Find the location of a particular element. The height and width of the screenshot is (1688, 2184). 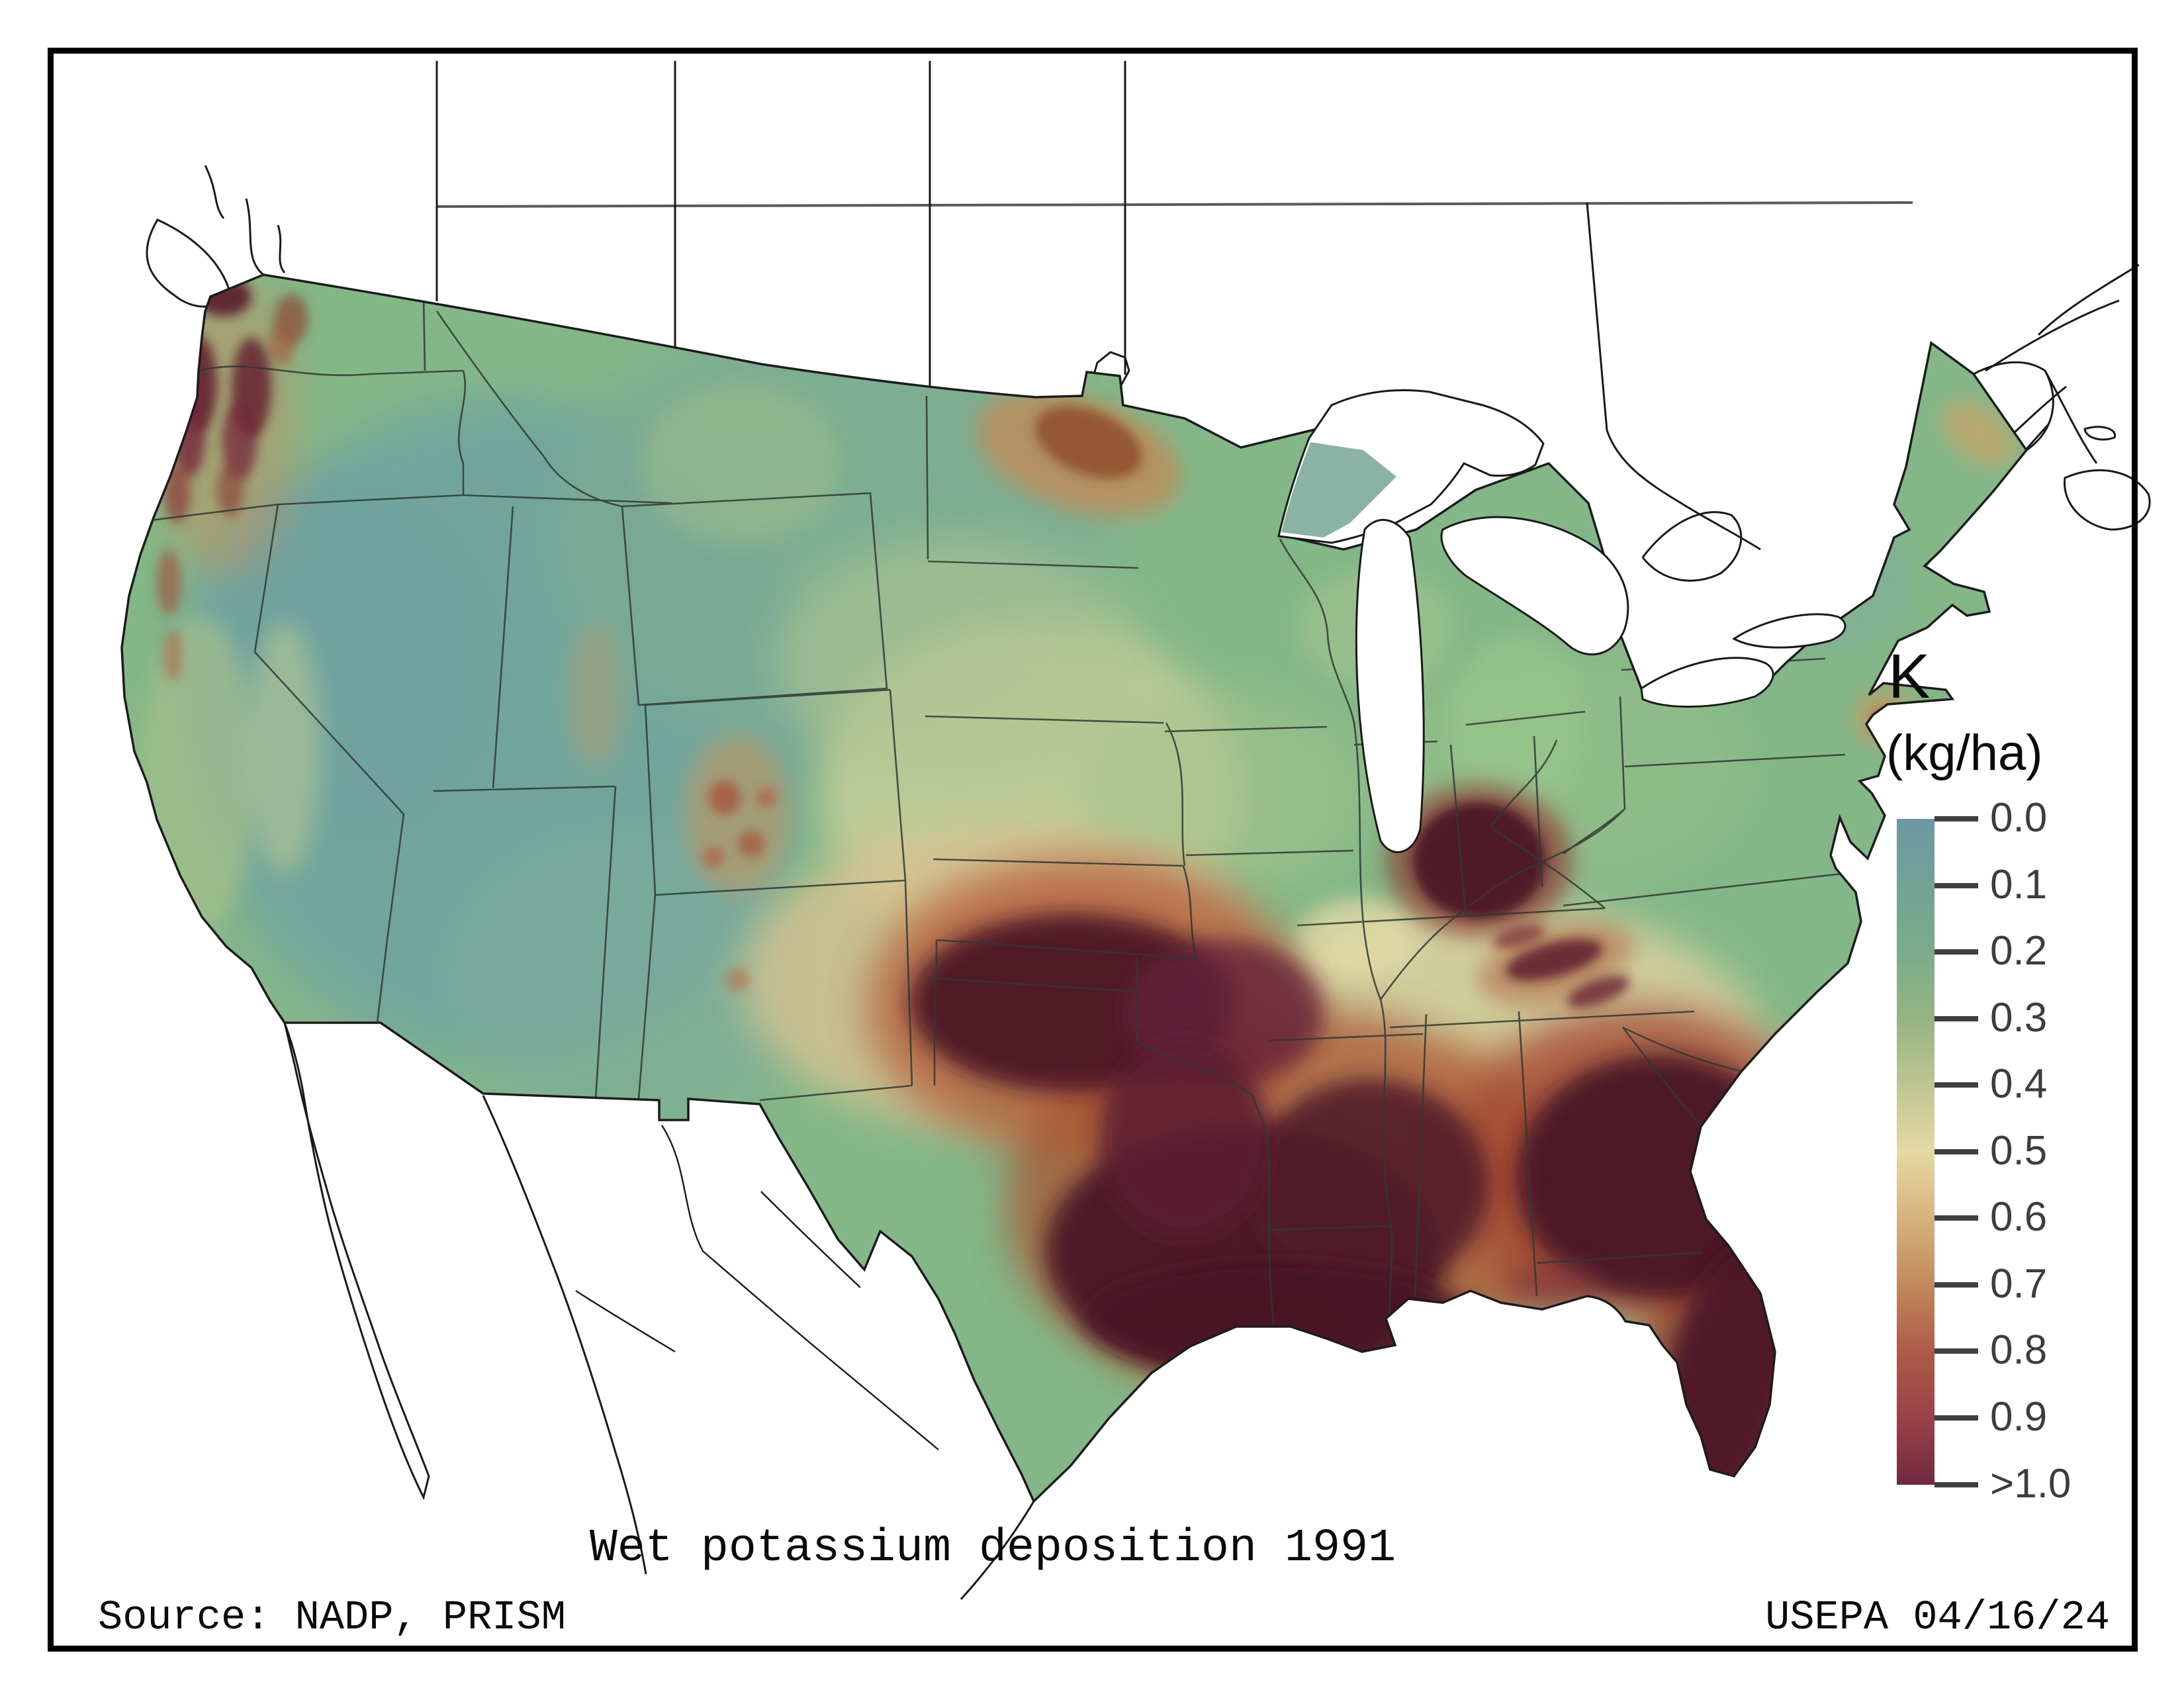

legend-colorbar is located at coordinates (1915, 1152).